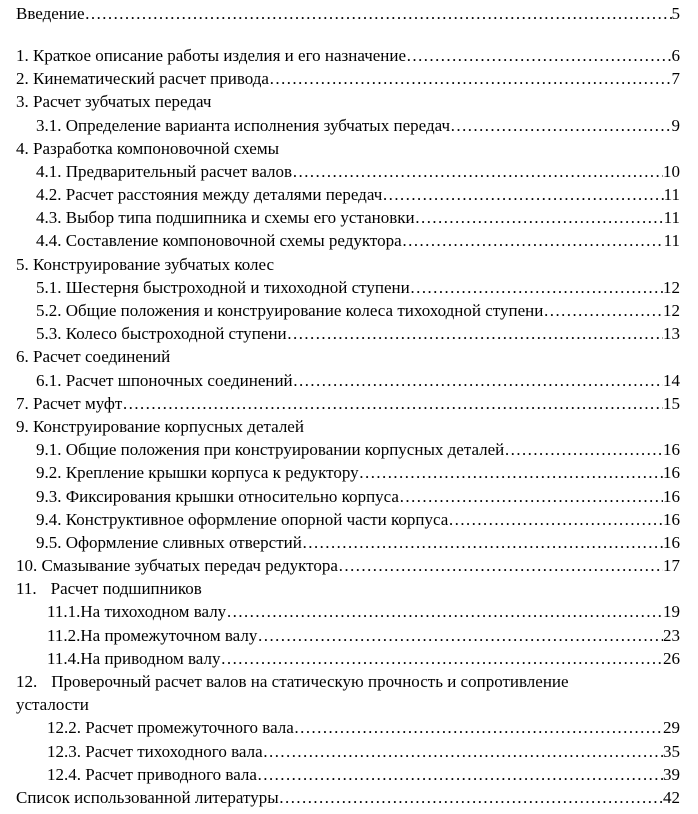 The height and width of the screenshot is (814, 698). I want to click on toc-entry: 12.3. Расчет тихоходного вала 35, so click(348, 751).